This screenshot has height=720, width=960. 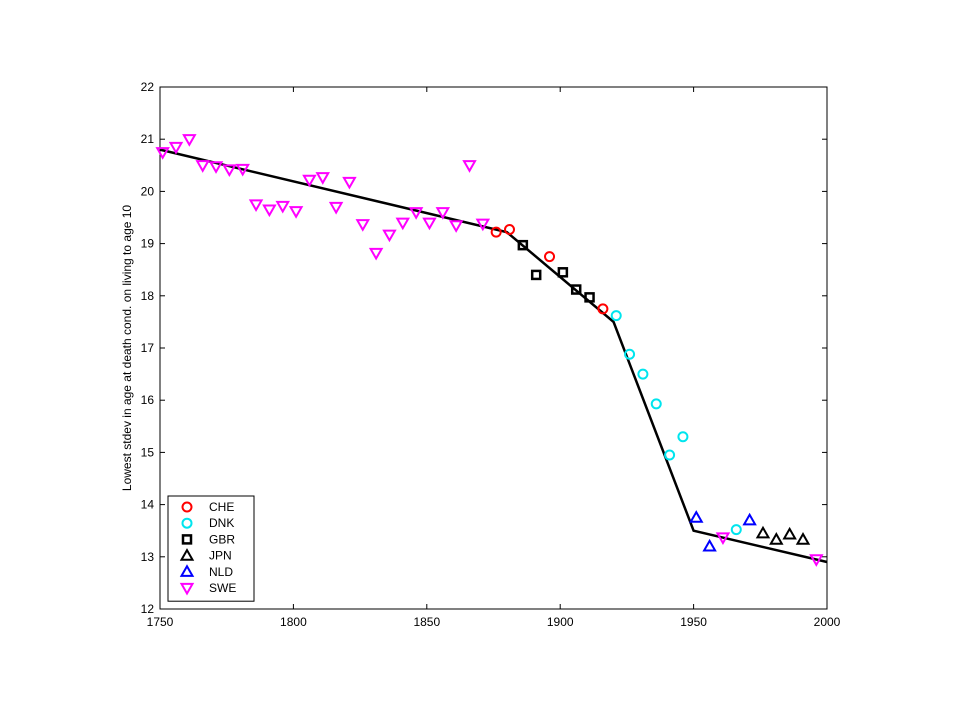 I want to click on x-tick-label: 1750, so click(x=160, y=622).